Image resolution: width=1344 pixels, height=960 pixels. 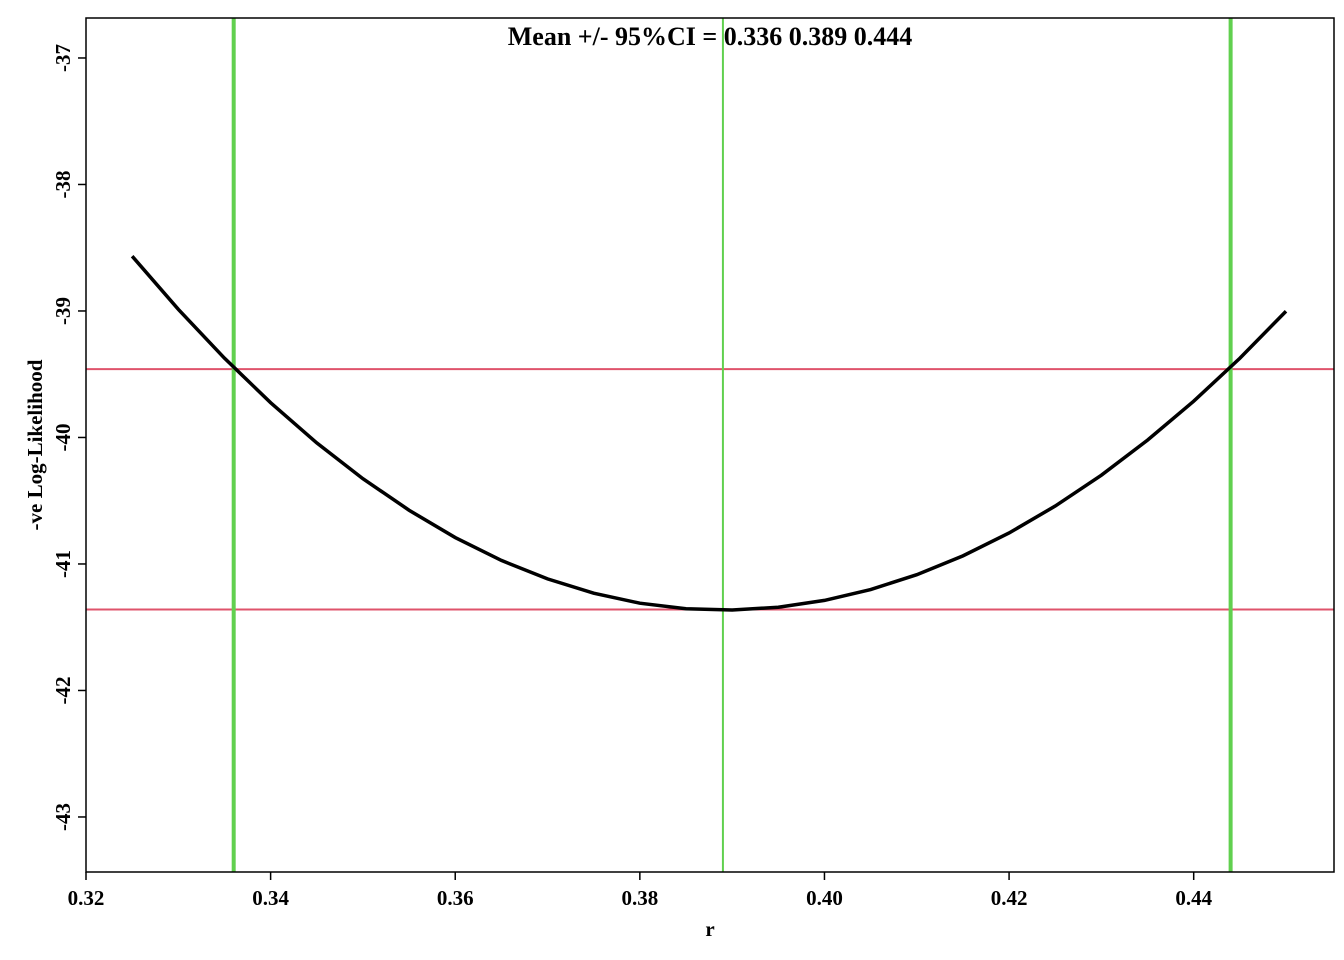 I want to click on x-tick-label: 0.34, so click(x=270, y=898).